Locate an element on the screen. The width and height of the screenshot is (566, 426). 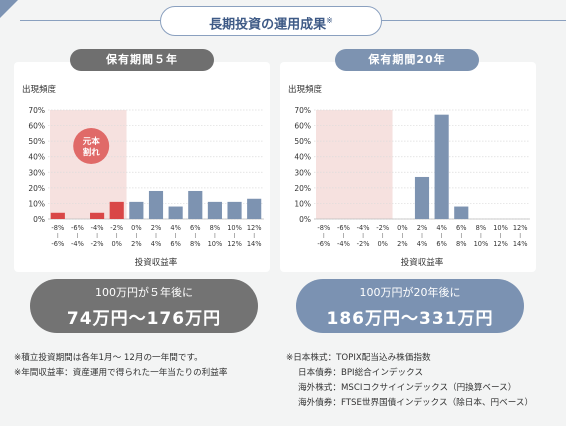
tab-holding-20y: 保有期間20年 is located at coordinates (407, 60).